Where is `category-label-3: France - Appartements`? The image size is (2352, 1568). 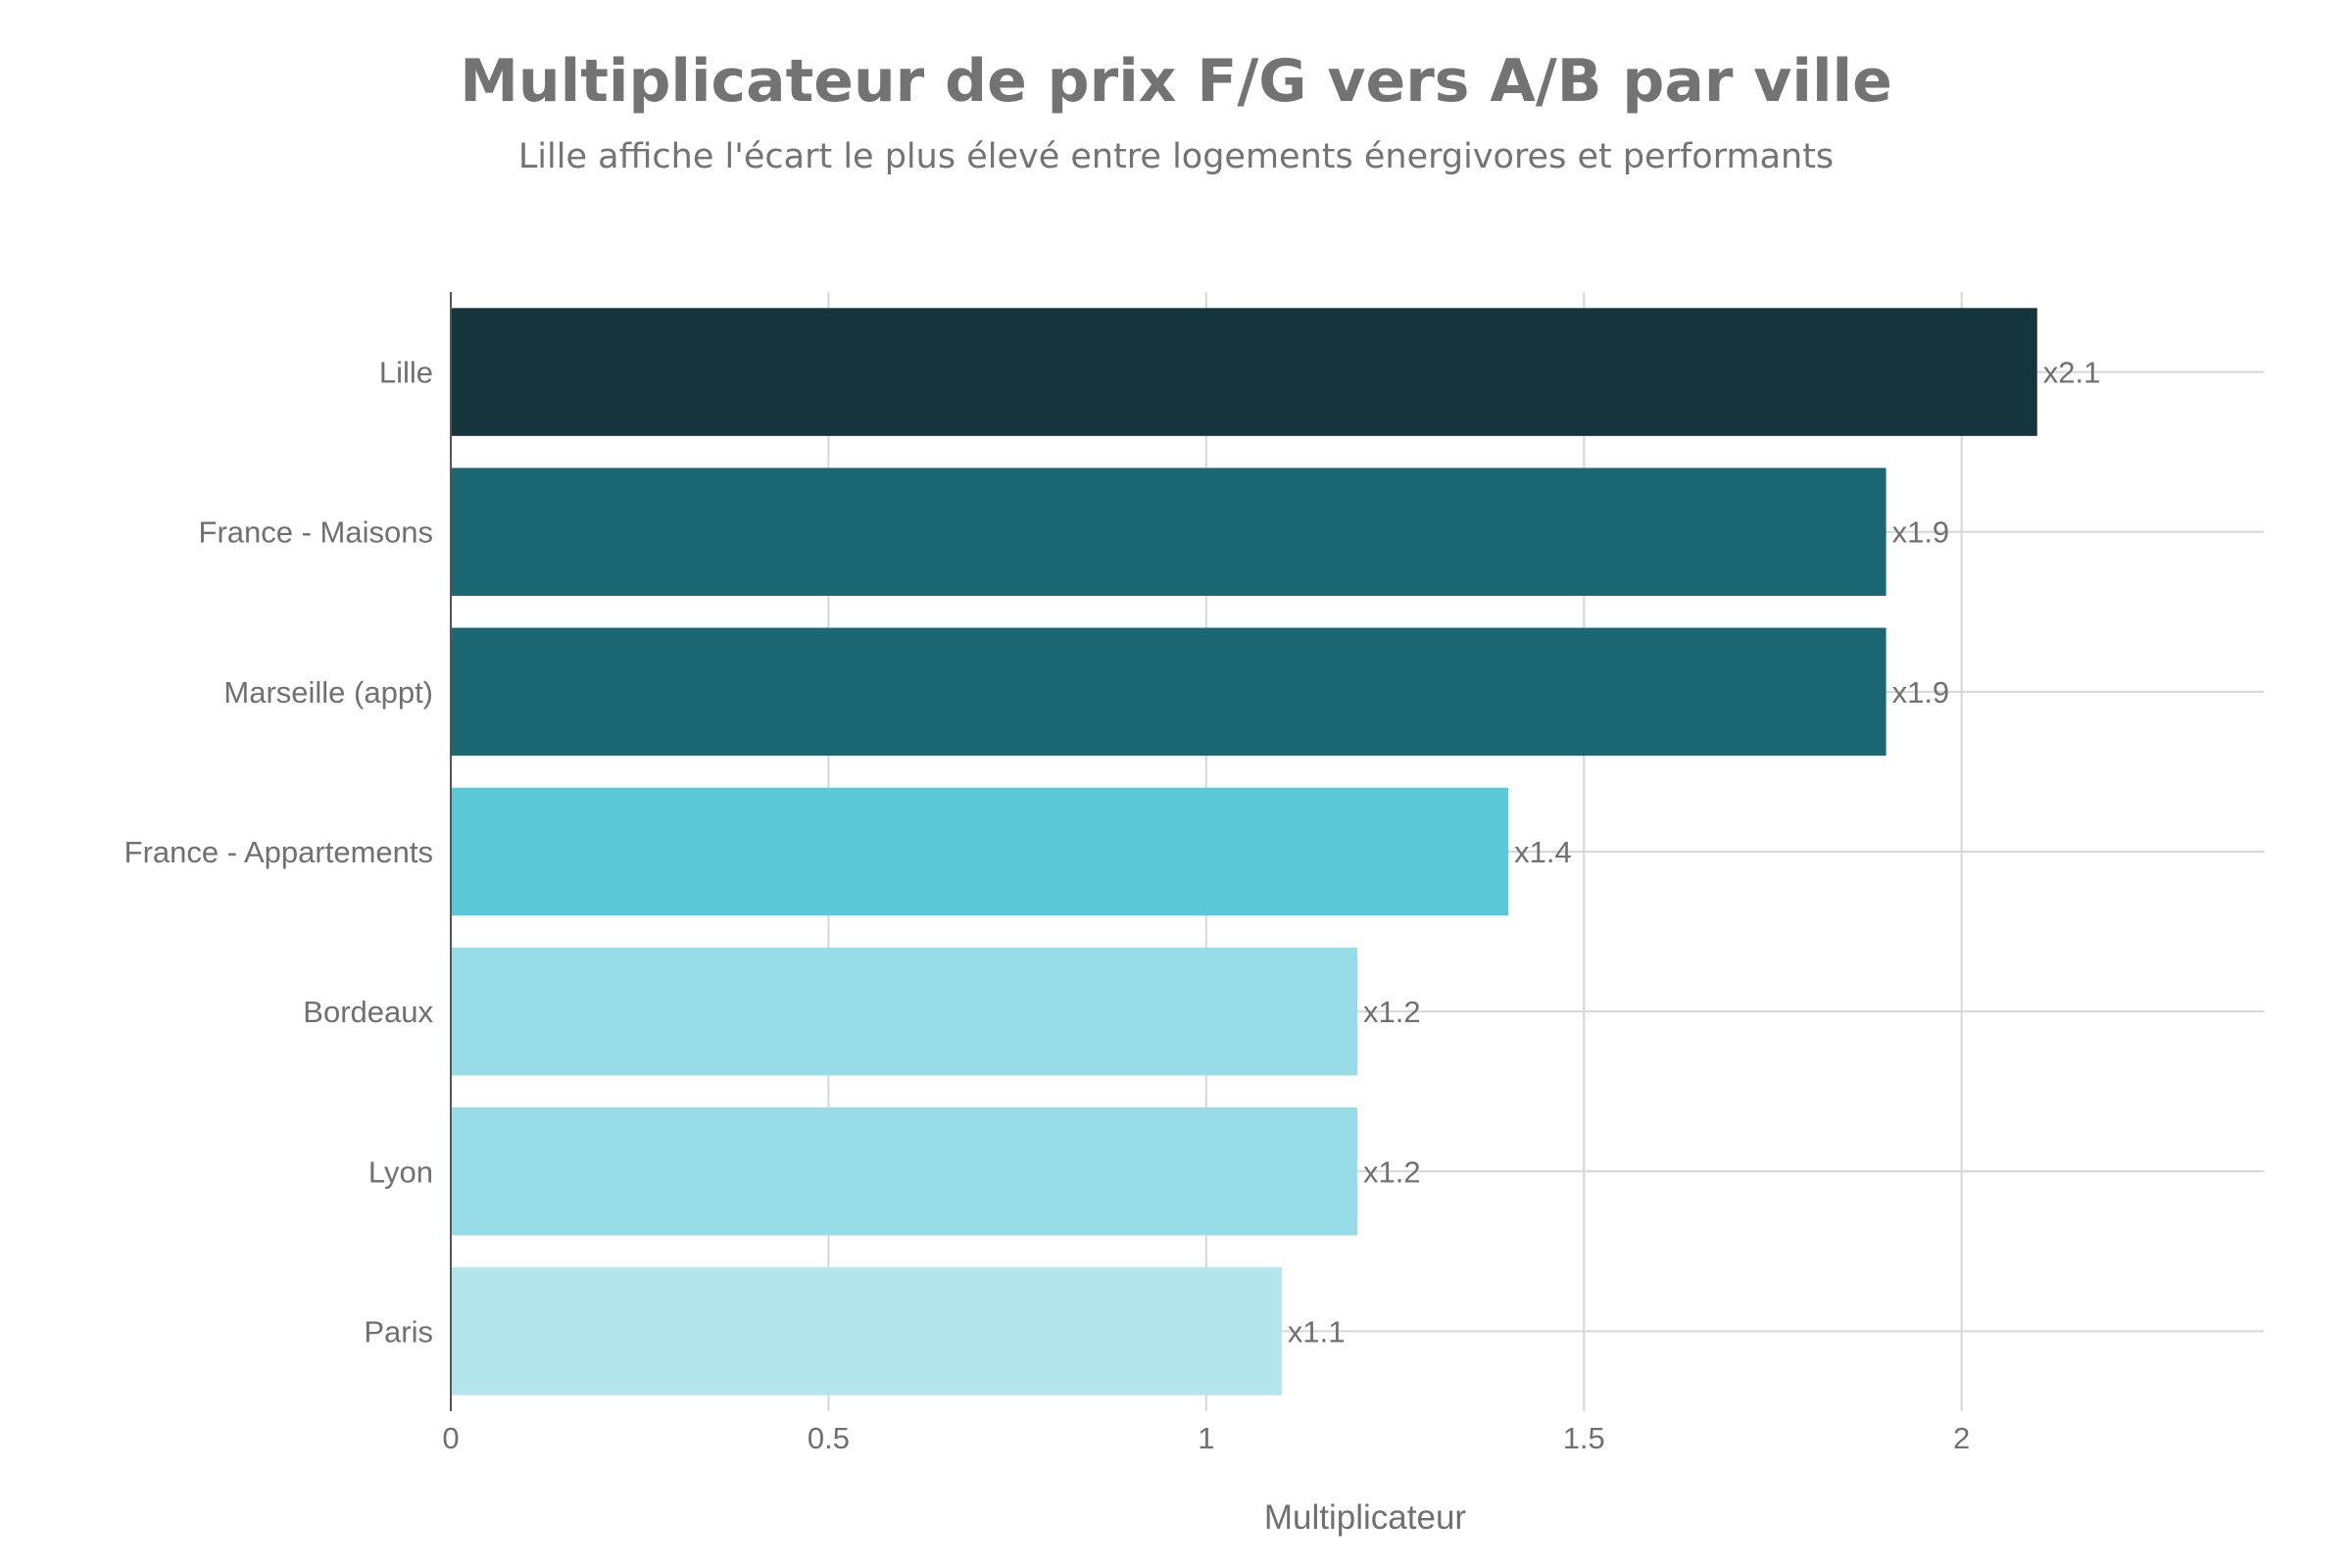
category-label-3: France - Appartements is located at coordinates (278, 852).